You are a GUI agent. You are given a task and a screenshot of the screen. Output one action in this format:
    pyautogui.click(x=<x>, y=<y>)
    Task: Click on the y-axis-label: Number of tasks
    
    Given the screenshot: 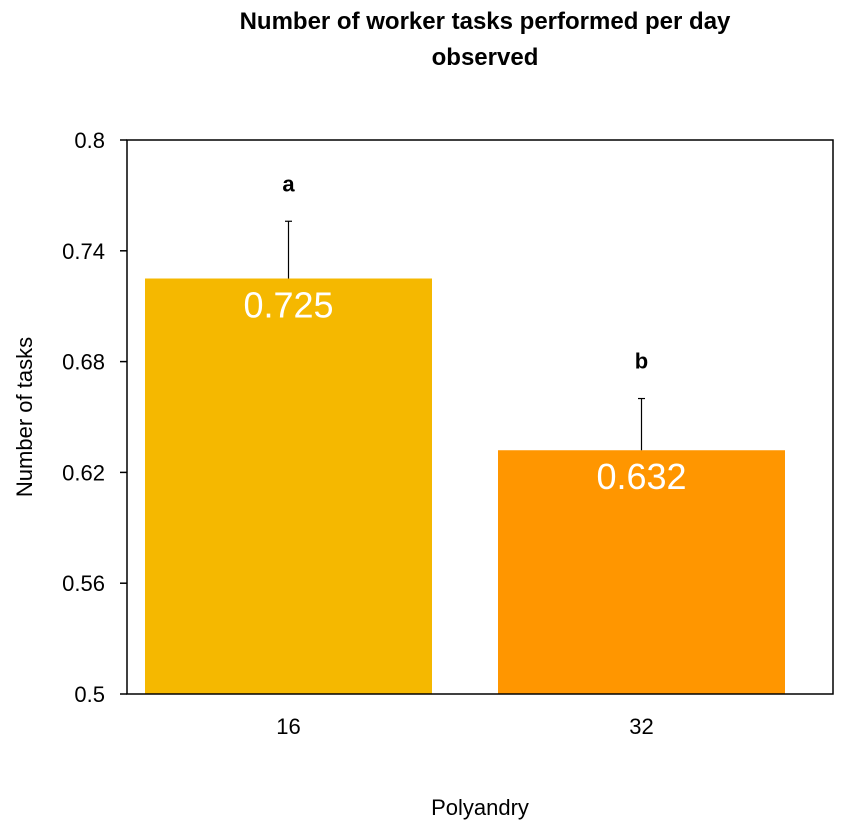 What is the action you would take?
    pyautogui.click(x=24, y=417)
    